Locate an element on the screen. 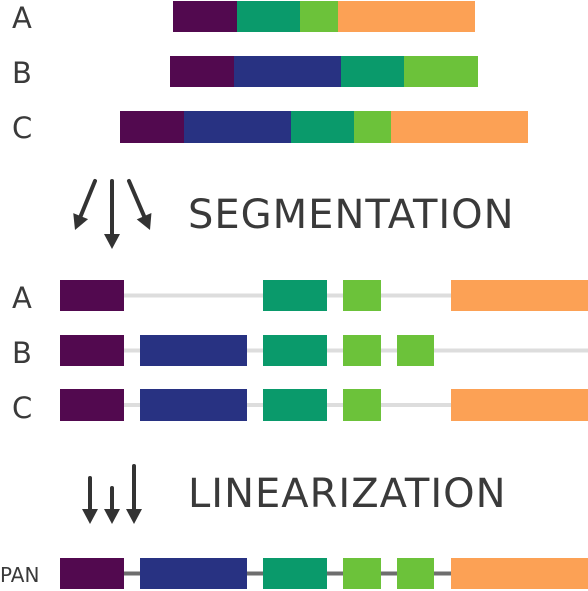 The height and width of the screenshot is (591, 588). segmented-genome-label: C is located at coordinates (22, 408).